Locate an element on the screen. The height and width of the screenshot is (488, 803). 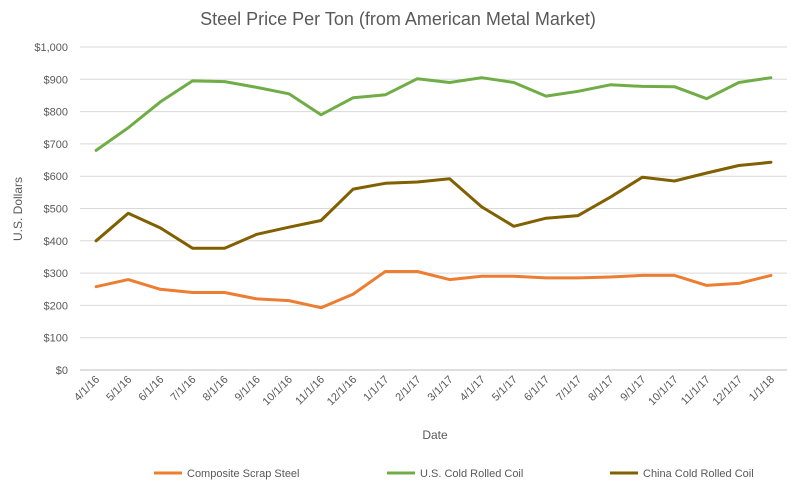
legend-label: Composite Scrap Steel is located at coordinates (243, 474).